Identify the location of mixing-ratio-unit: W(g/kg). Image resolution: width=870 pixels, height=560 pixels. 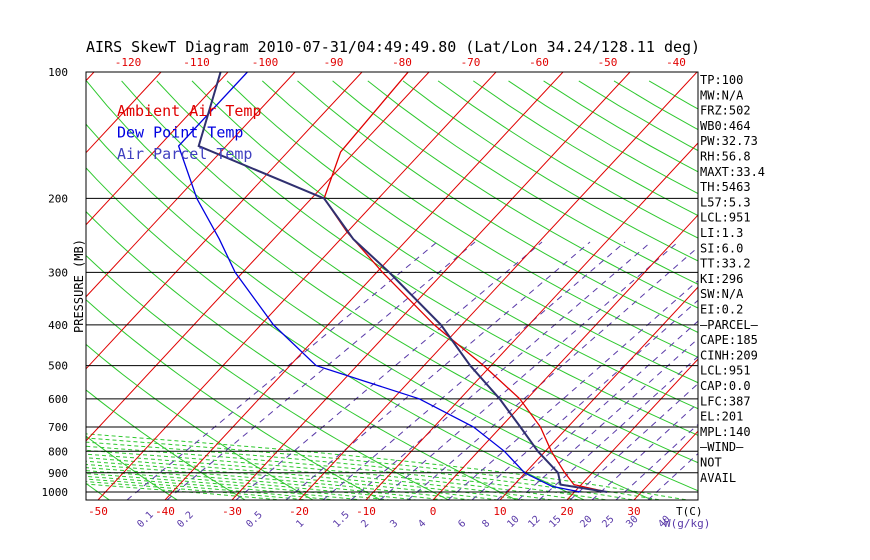
(687, 523).